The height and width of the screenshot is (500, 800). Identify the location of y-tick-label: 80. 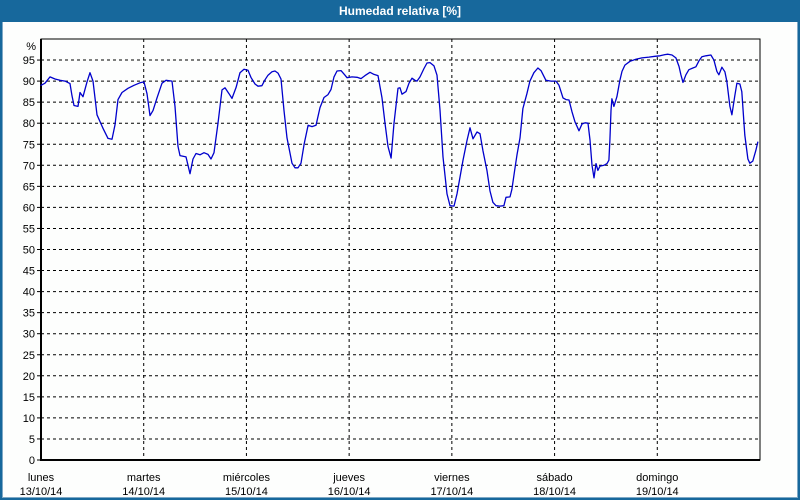
(29, 124).